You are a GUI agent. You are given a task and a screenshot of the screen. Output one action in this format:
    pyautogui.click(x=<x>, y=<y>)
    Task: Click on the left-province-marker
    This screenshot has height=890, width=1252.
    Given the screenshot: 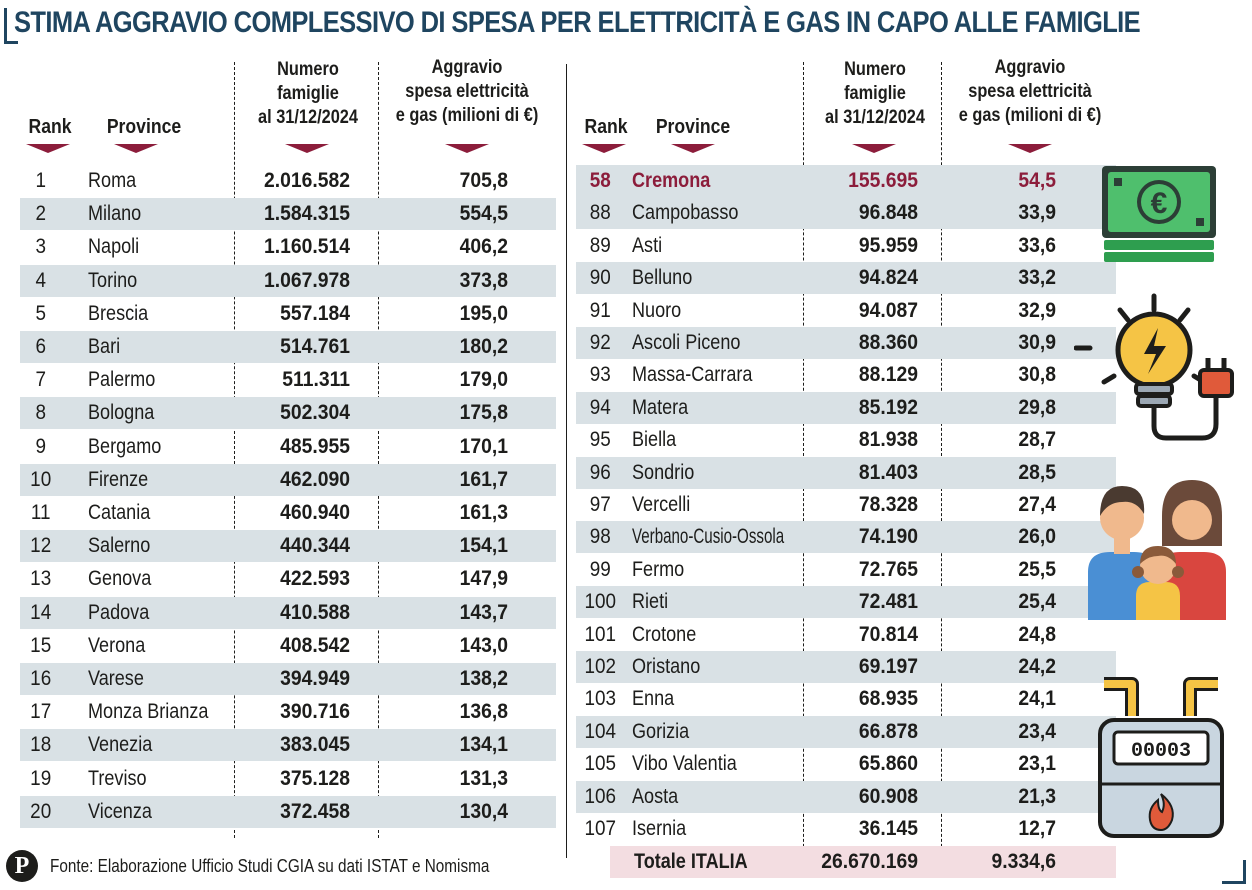 What is the action you would take?
    pyautogui.click(x=136, y=148)
    